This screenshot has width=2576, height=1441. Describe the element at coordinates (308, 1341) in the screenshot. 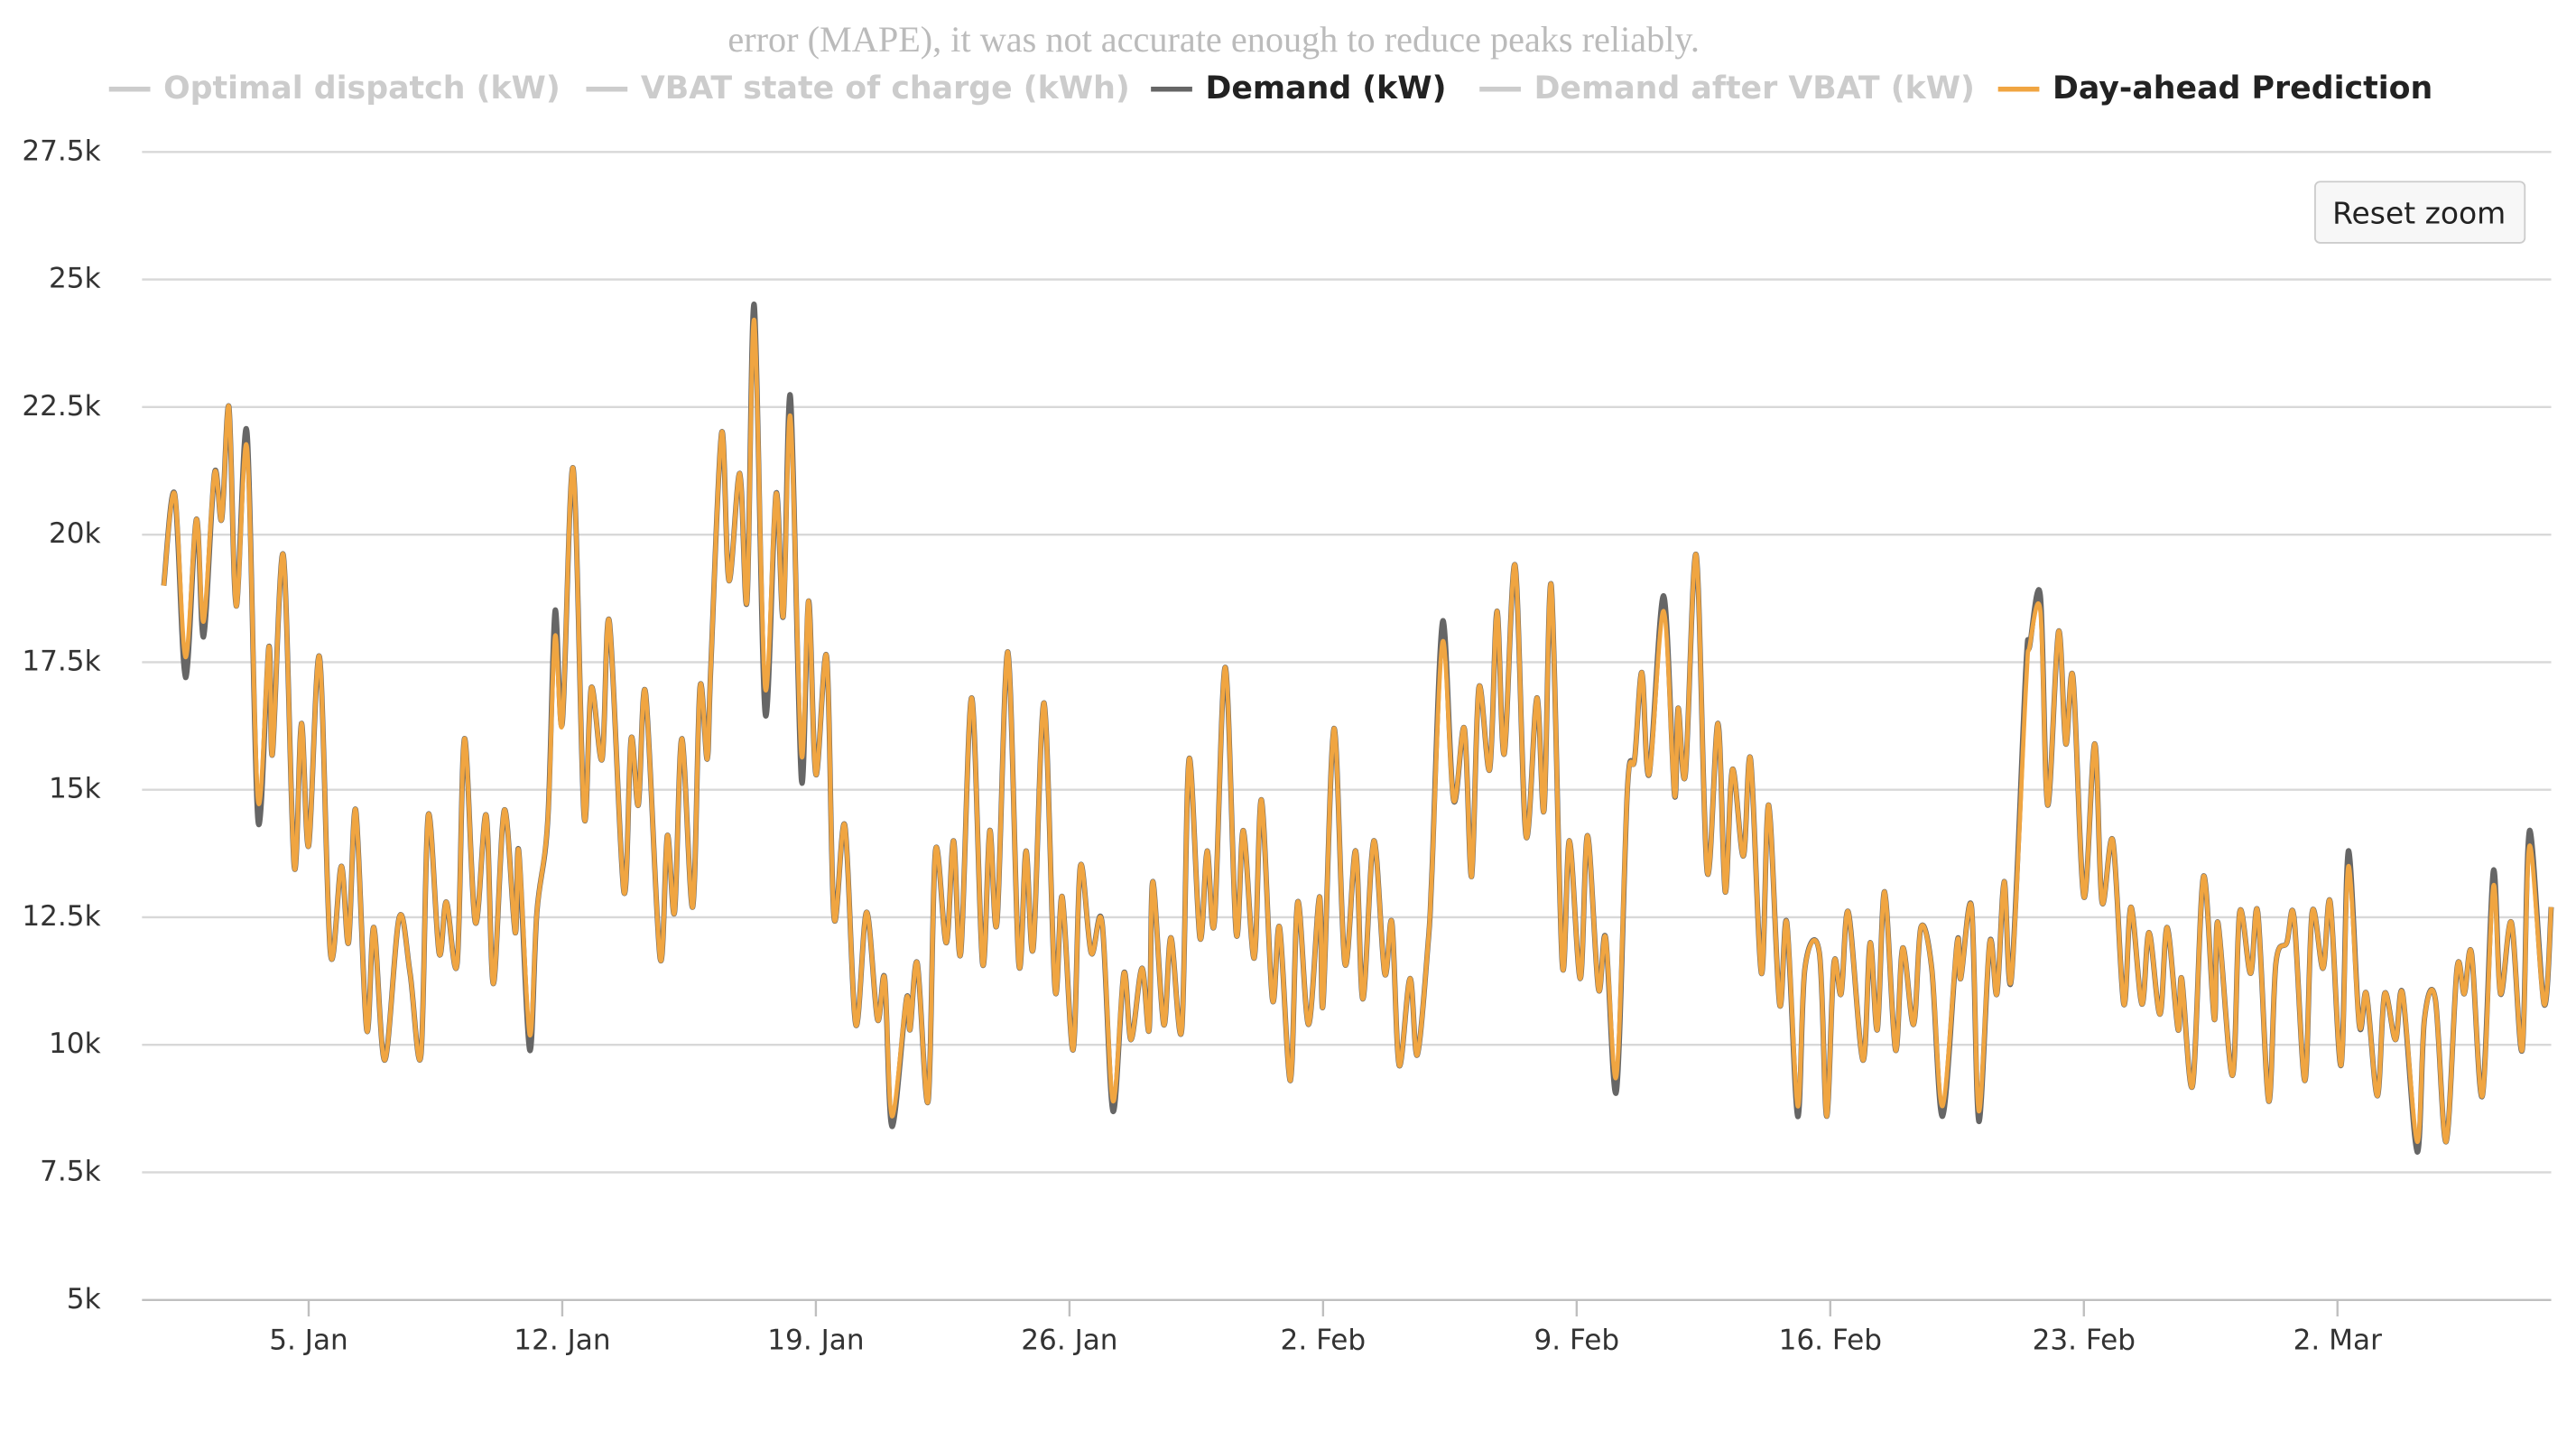

I see `x-tick-label: 5. Jan` at that location.